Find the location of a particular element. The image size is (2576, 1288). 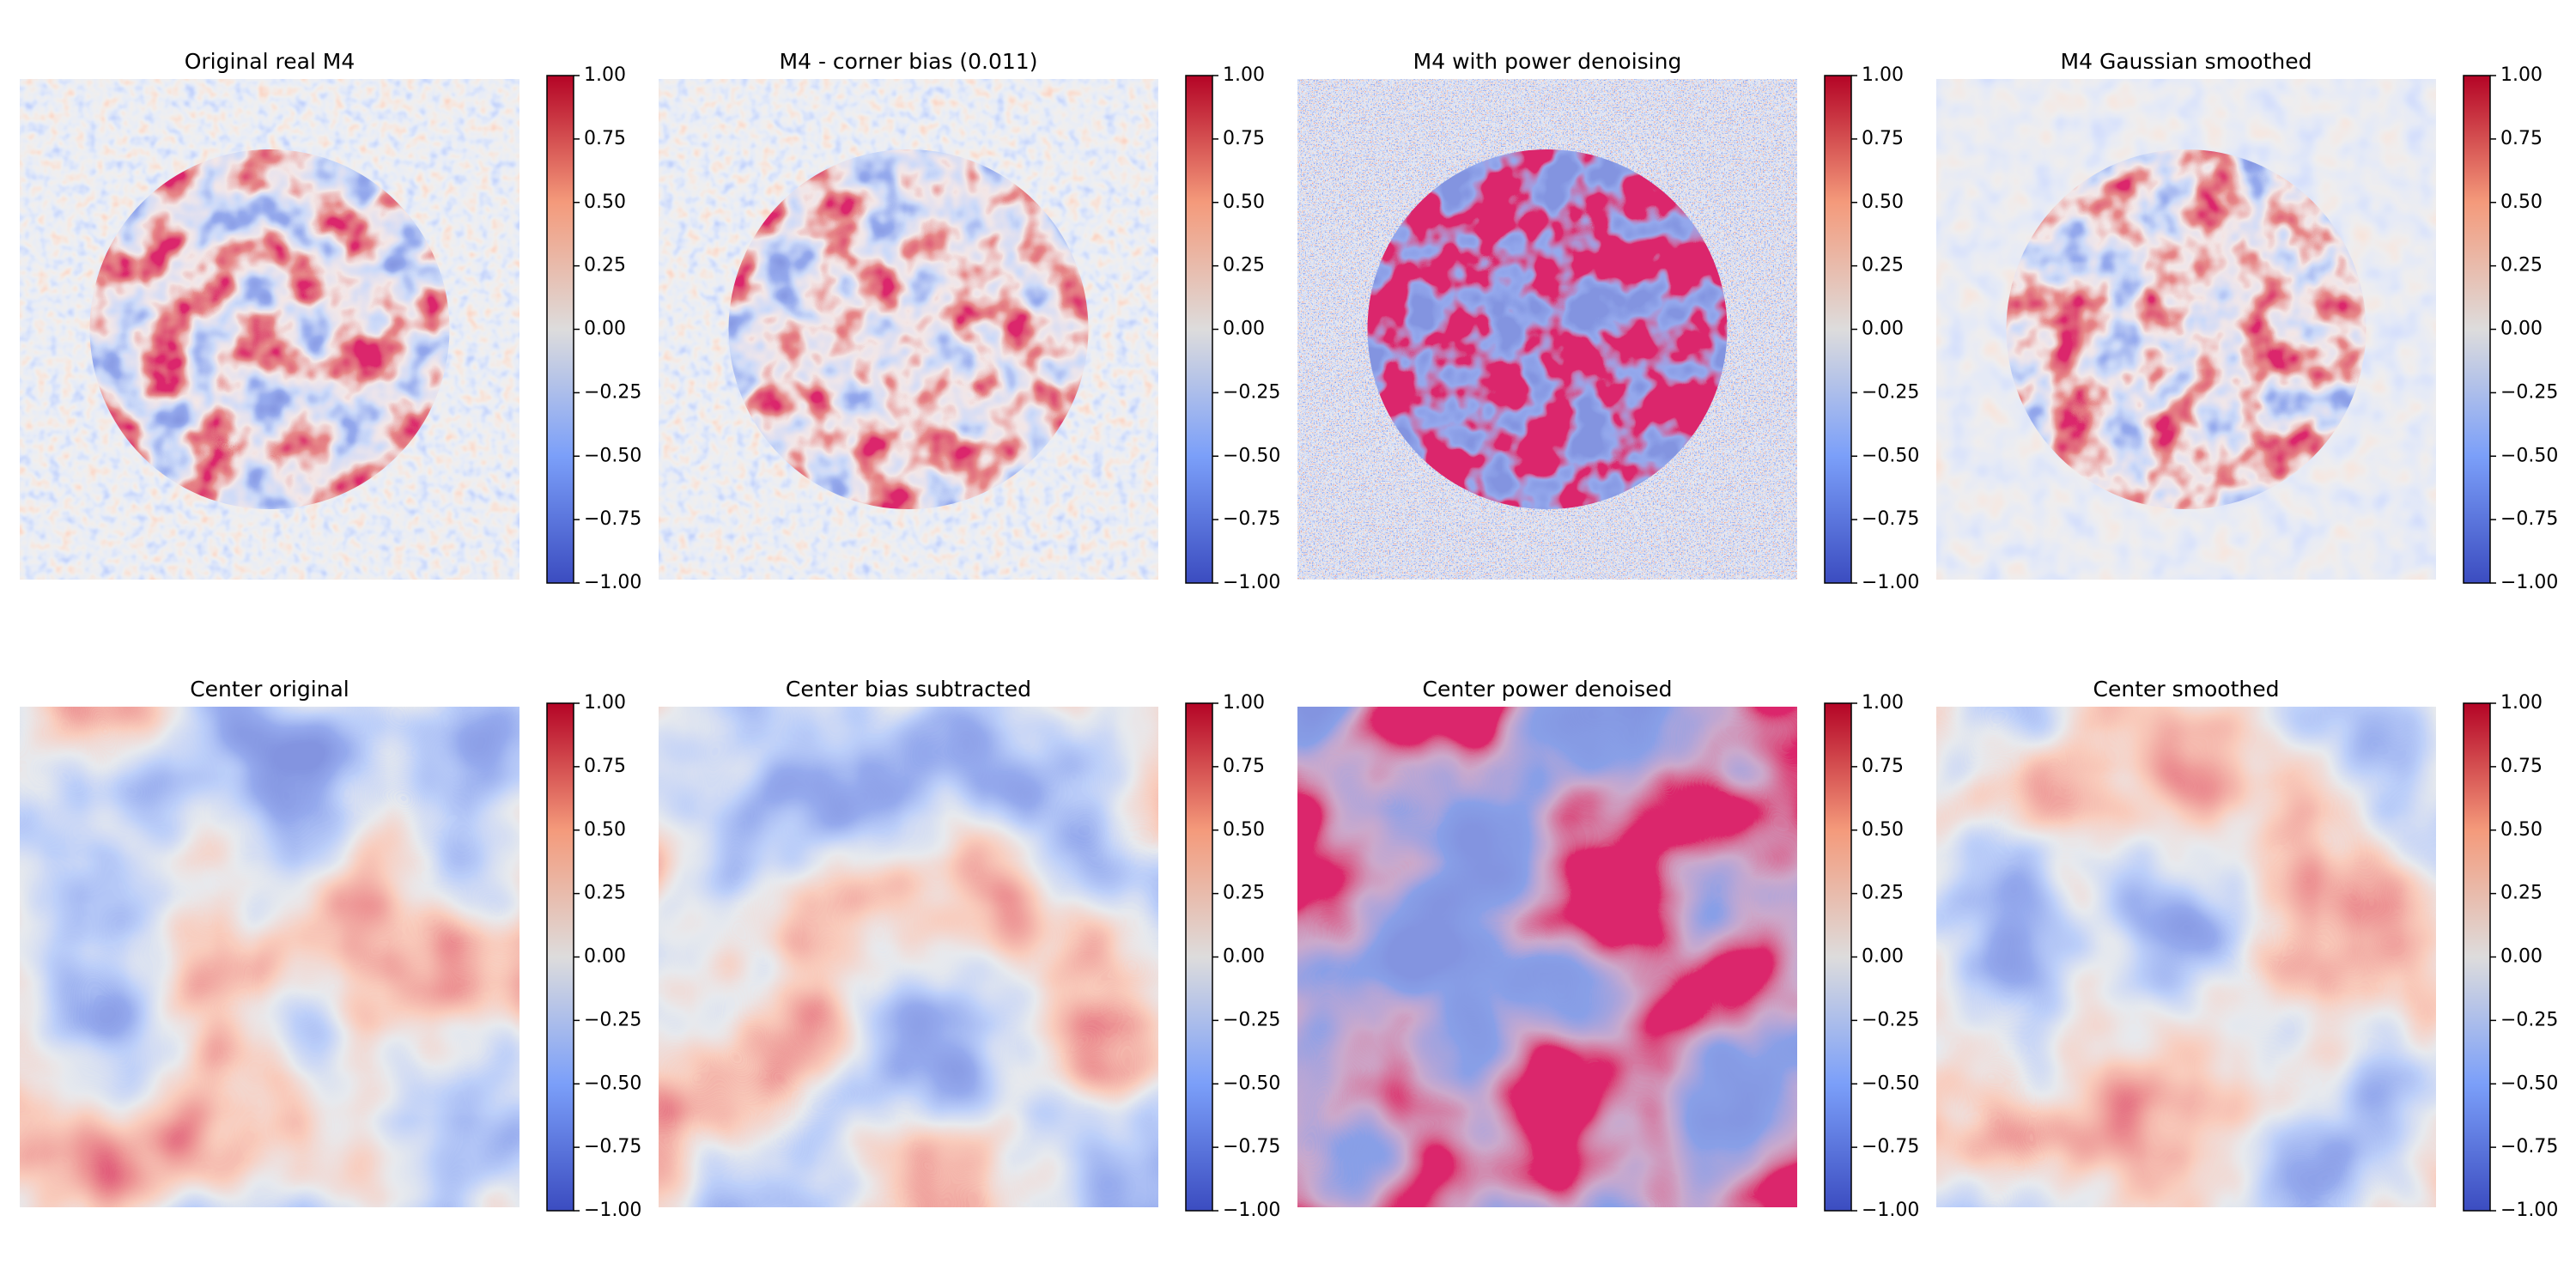

panel-title: Center power denoised is located at coordinates (1548, 689).